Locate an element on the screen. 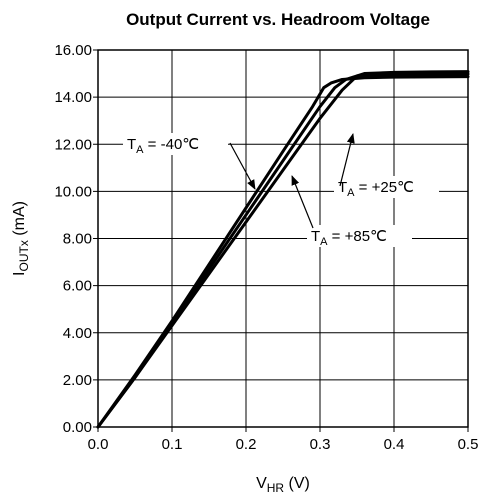  x-tick-label: 0.4 is located at coordinates (394, 444).